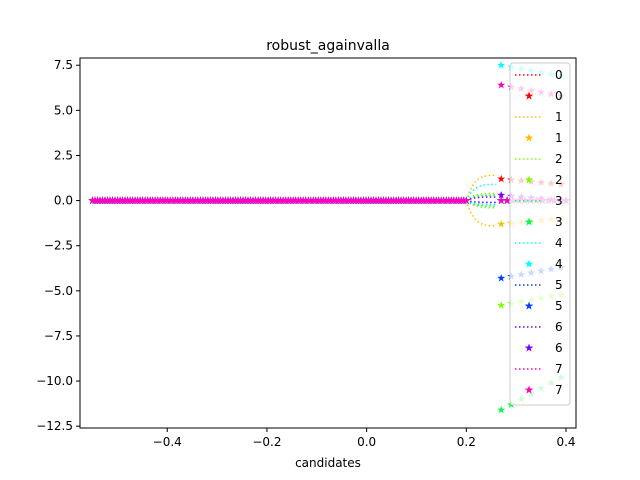 This screenshot has height=480, width=640. I want to click on y-tick-label: 2.5, so click(63, 155).